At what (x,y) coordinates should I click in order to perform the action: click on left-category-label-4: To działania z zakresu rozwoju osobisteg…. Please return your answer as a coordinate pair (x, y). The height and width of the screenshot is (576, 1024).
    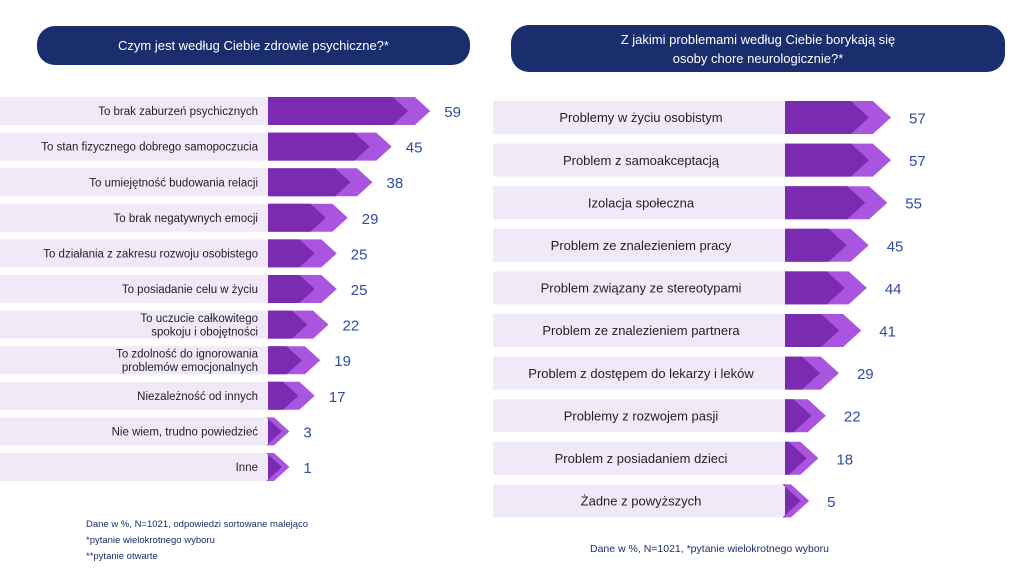
    Looking at the image, I should click on (150, 255).